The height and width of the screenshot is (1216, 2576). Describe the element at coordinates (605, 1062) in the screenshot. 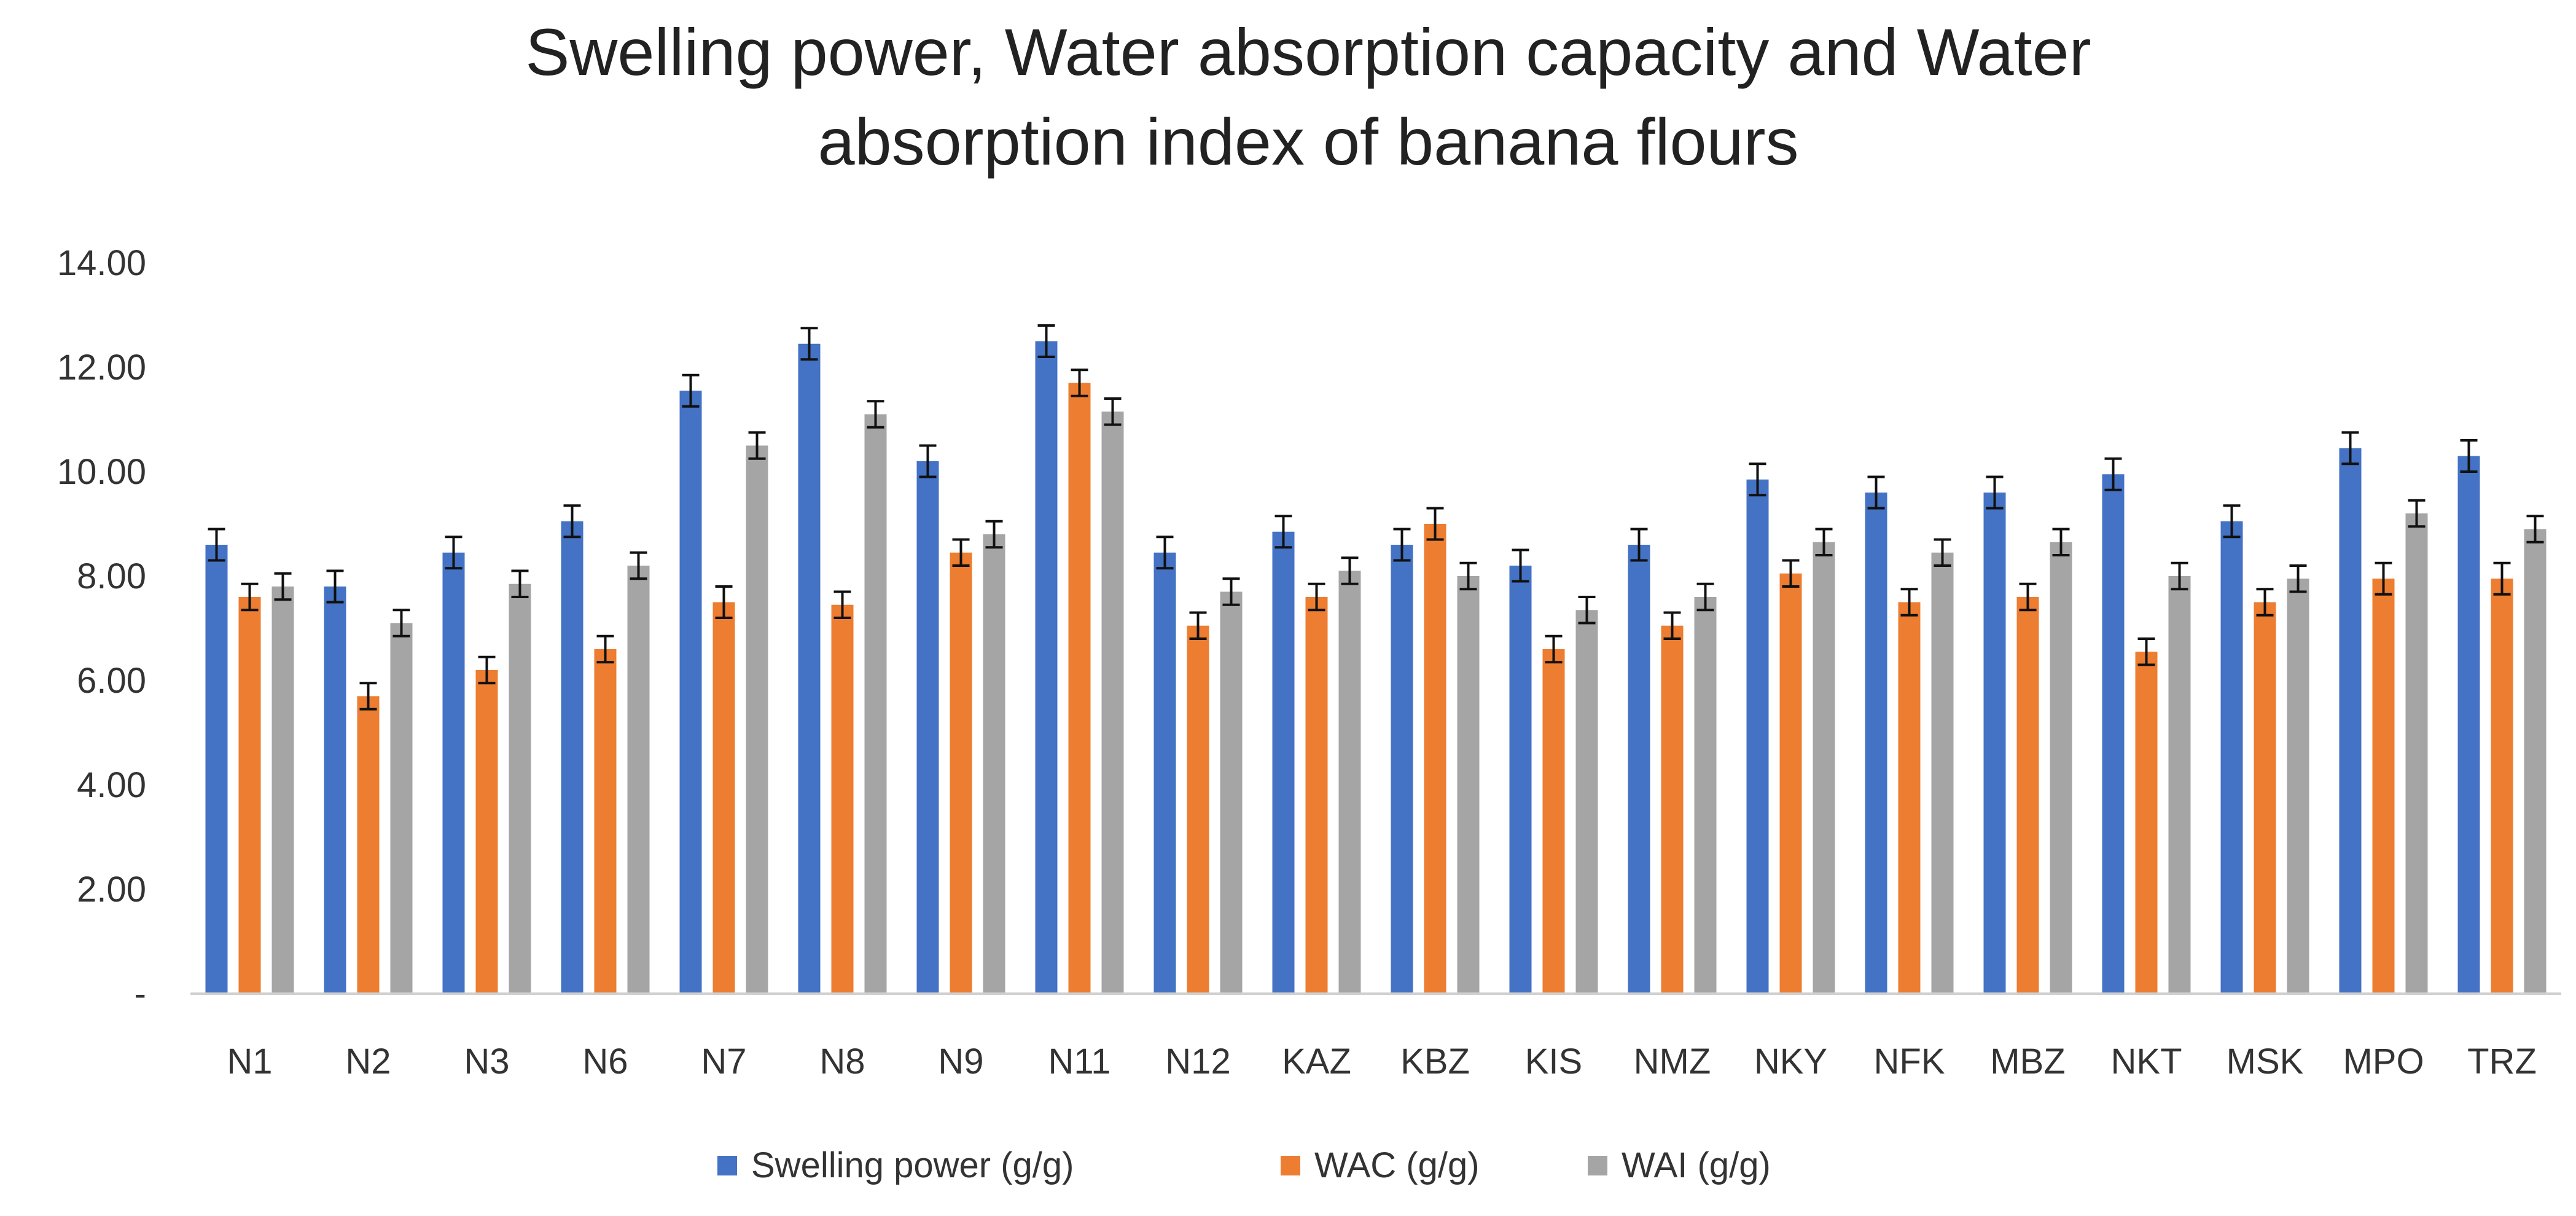

I see `x-tick-label-n6: N6` at that location.